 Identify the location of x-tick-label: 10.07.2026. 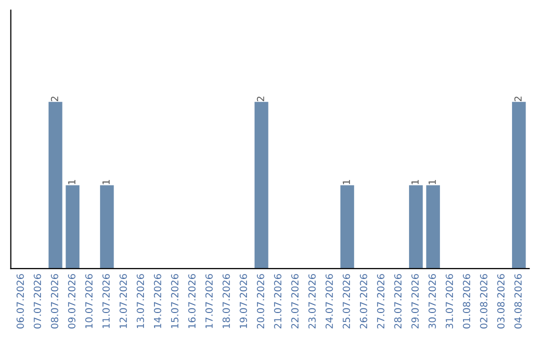
(89, 301).